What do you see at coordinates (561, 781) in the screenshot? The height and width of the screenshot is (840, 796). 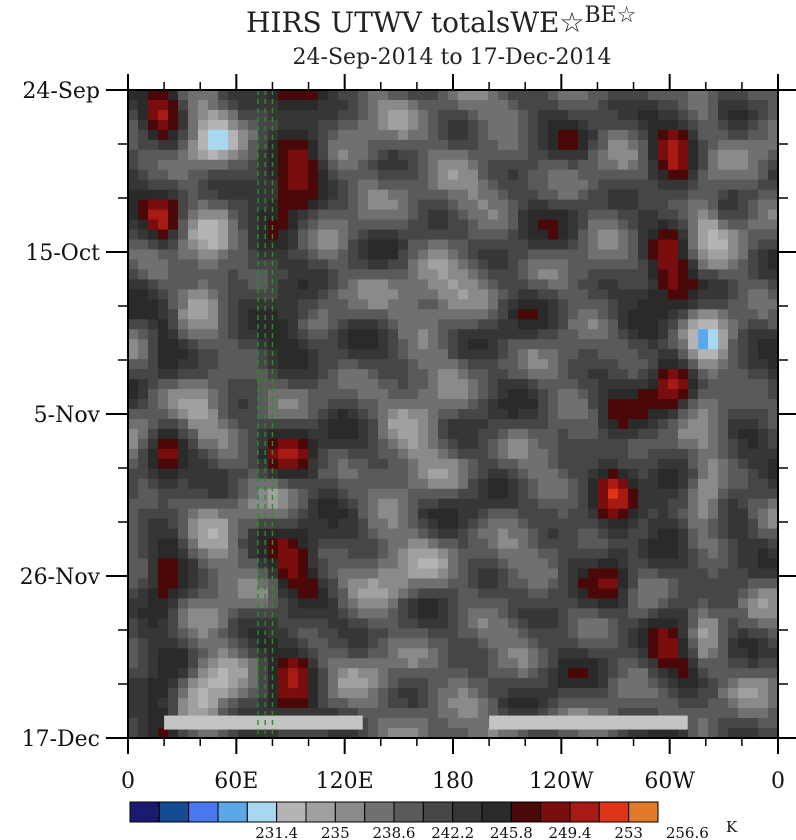 I see `x-tick-label: 120W` at bounding box center [561, 781].